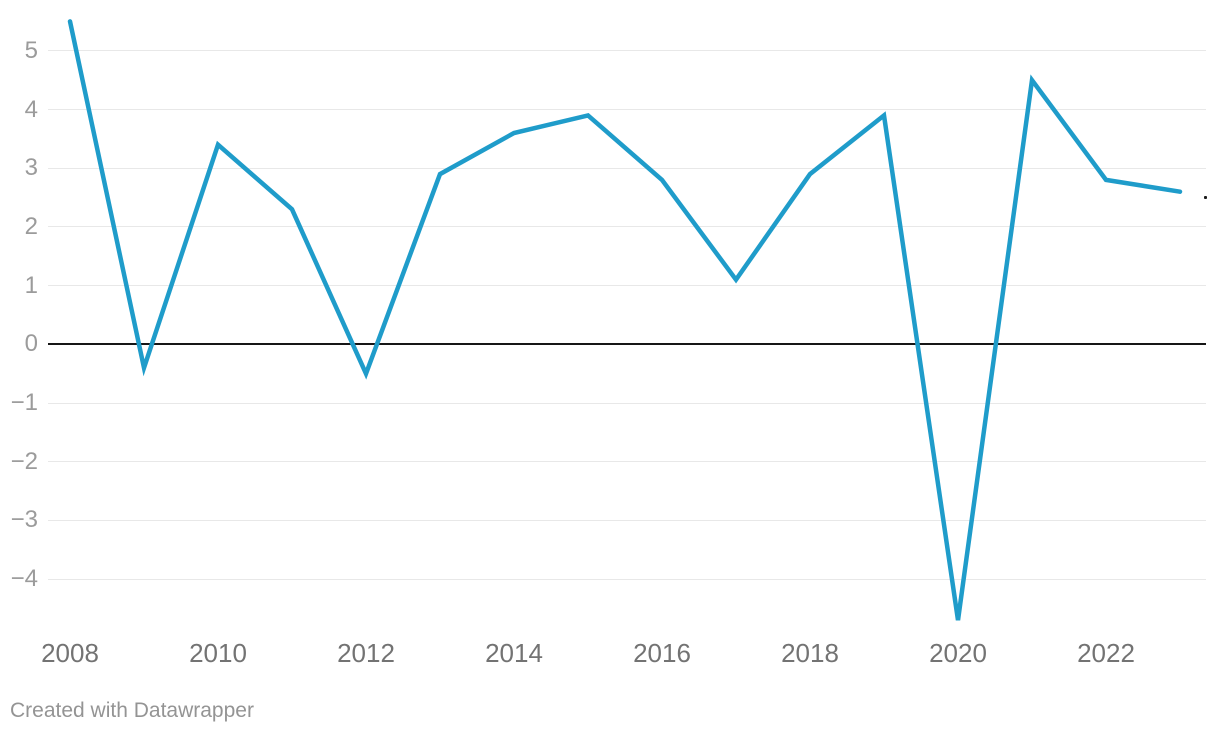 The height and width of the screenshot is (738, 1220). Describe the element at coordinates (24, 402) in the screenshot. I see `y-tick-label: −1` at that location.